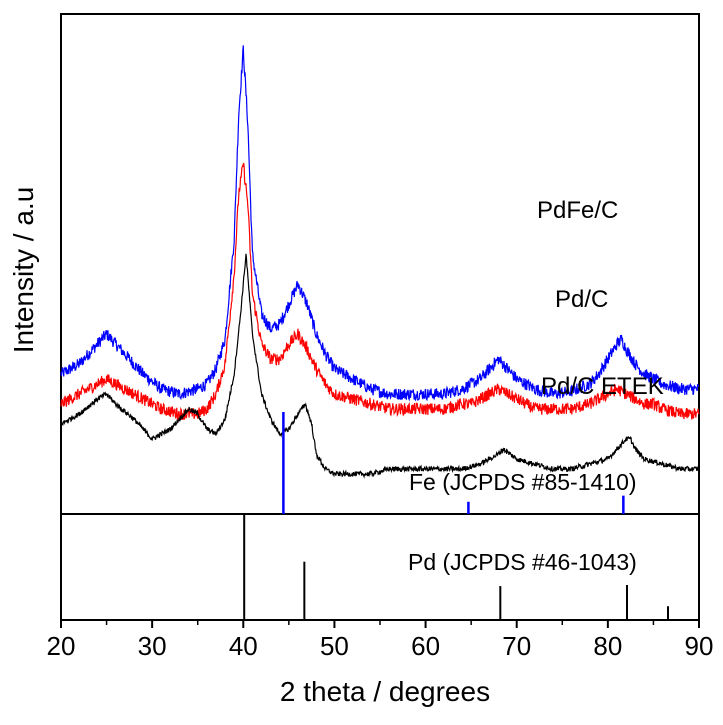 The height and width of the screenshot is (725, 723). Describe the element at coordinates (607, 646) in the screenshot. I see `x-tick-label: 80` at that location.